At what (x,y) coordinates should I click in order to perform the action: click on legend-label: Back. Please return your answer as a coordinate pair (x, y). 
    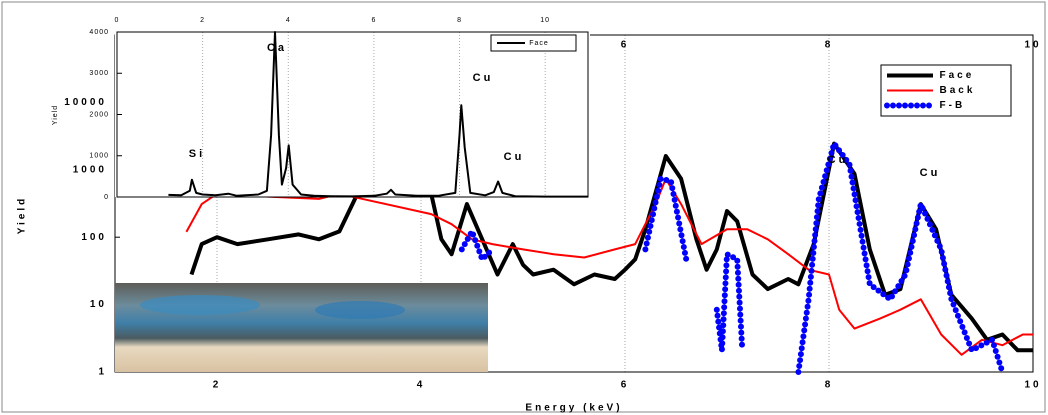
    Looking at the image, I should click on (958, 90).